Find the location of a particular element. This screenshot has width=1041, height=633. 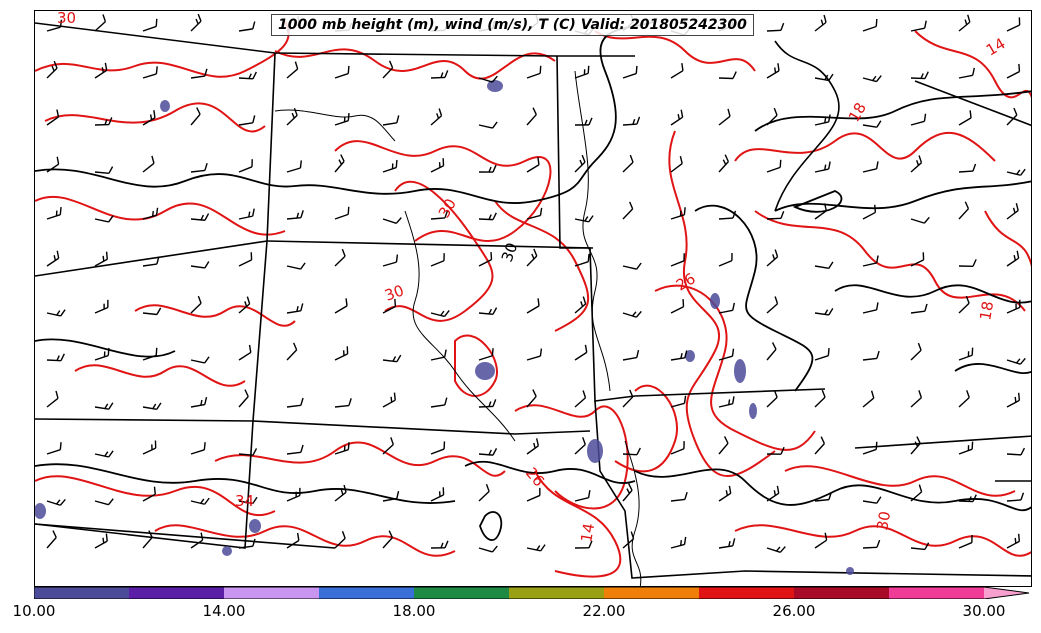

contour-label: 30 is located at coordinates (447, 208).